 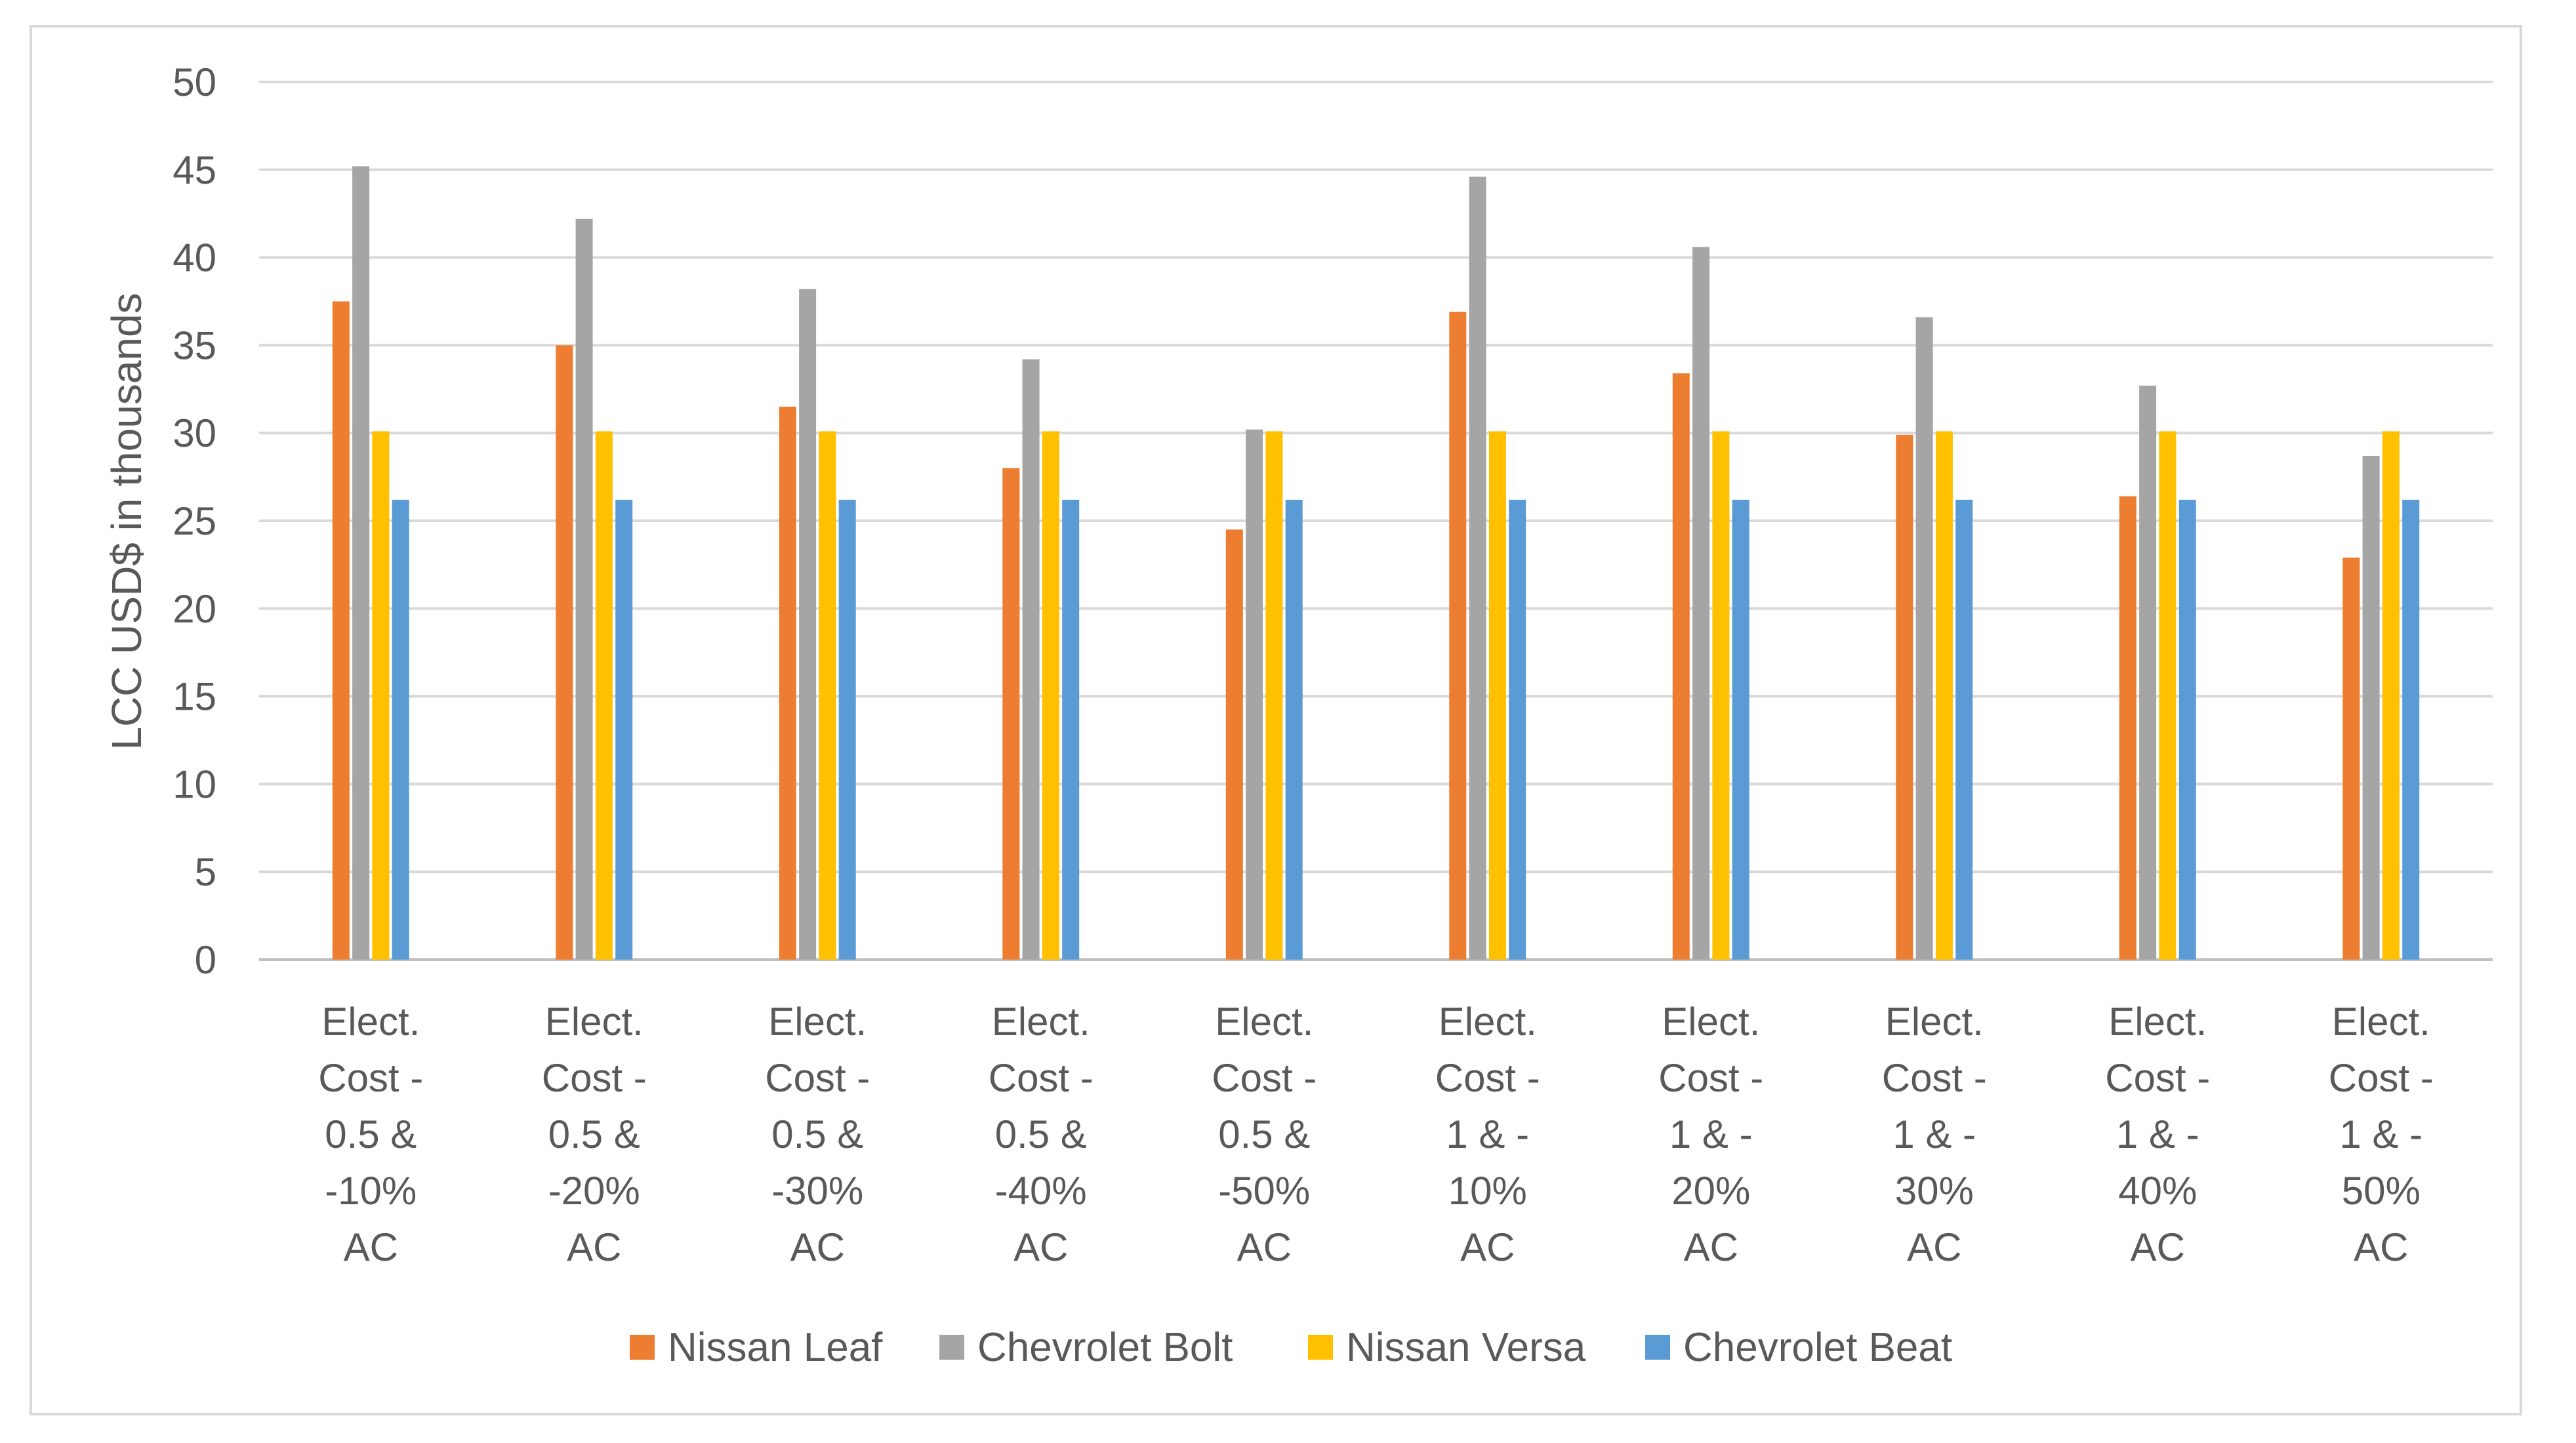 What do you see at coordinates (775, 1347) in the screenshot?
I see `legend-label-nissan-leaf: Nissan Leaf` at bounding box center [775, 1347].